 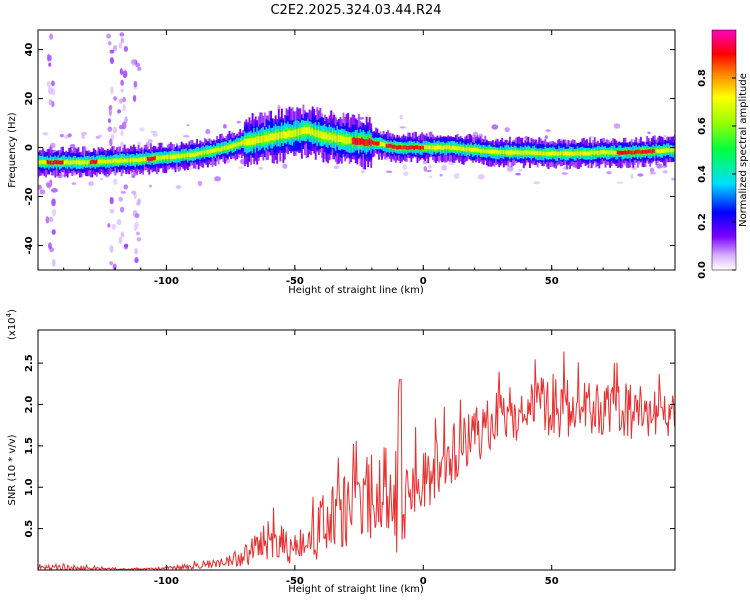 What do you see at coordinates (423, 581) in the screenshot?
I see `snr-x-tick-label: 0` at bounding box center [423, 581].